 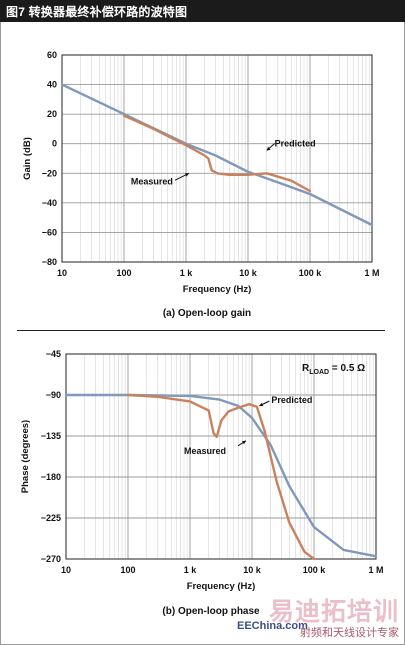 I want to click on watermark-tagline: 射频和天线设计专家, so click(x=349, y=633).